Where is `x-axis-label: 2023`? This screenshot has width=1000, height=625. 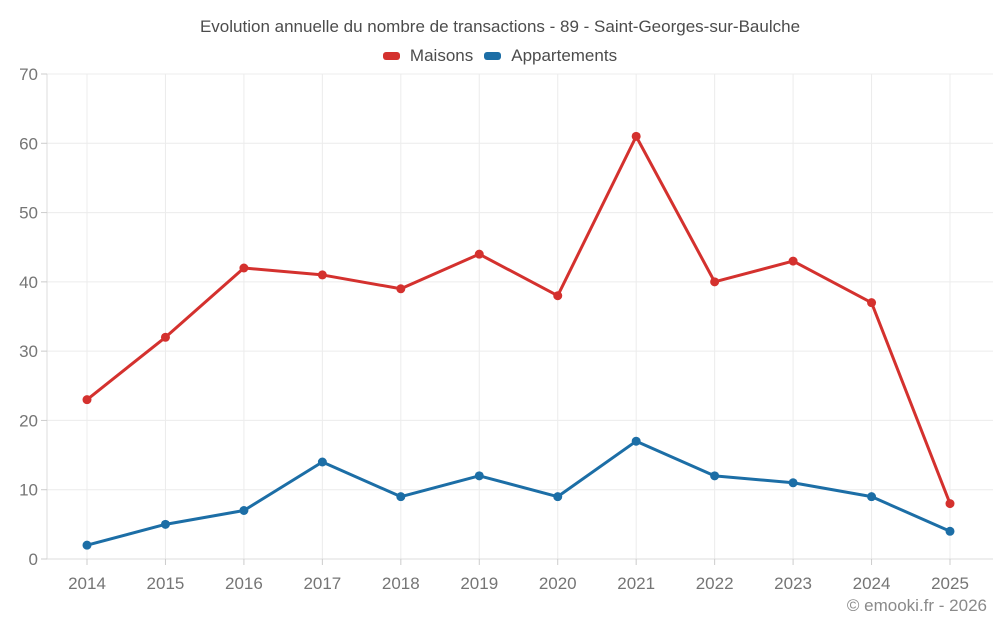 x-axis-label: 2023 is located at coordinates (793, 583).